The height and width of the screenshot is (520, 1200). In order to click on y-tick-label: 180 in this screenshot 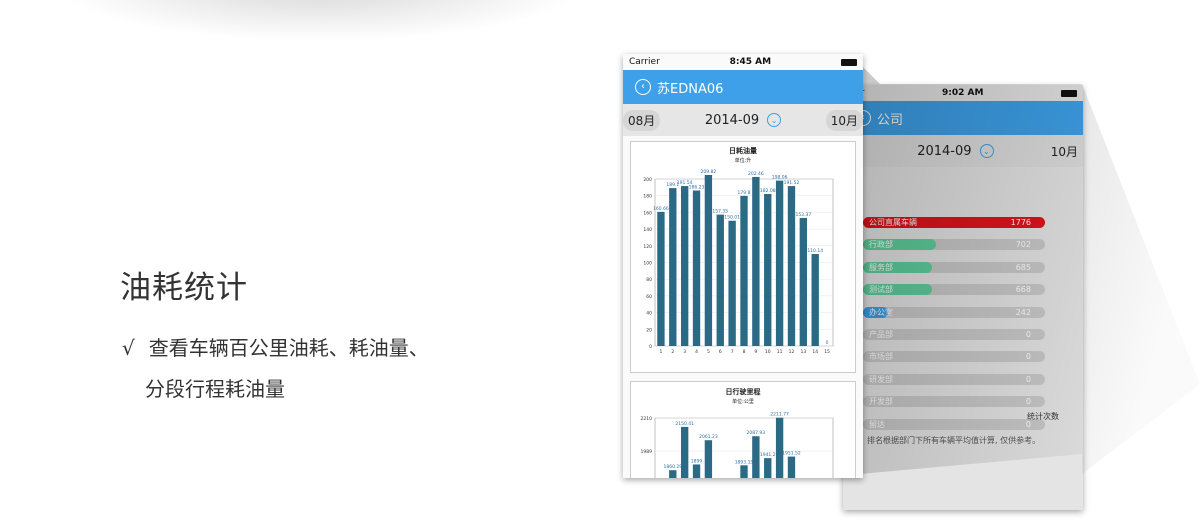, I will do `click(647, 197)`.